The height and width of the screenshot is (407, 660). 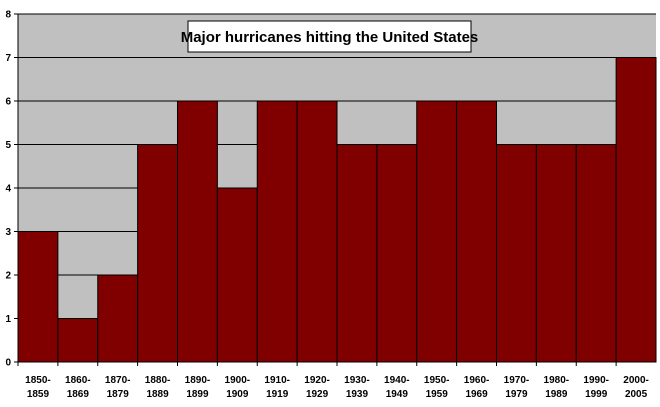 What do you see at coordinates (118, 387) in the screenshot?
I see `x-tick-label: 1870- 1879` at bounding box center [118, 387].